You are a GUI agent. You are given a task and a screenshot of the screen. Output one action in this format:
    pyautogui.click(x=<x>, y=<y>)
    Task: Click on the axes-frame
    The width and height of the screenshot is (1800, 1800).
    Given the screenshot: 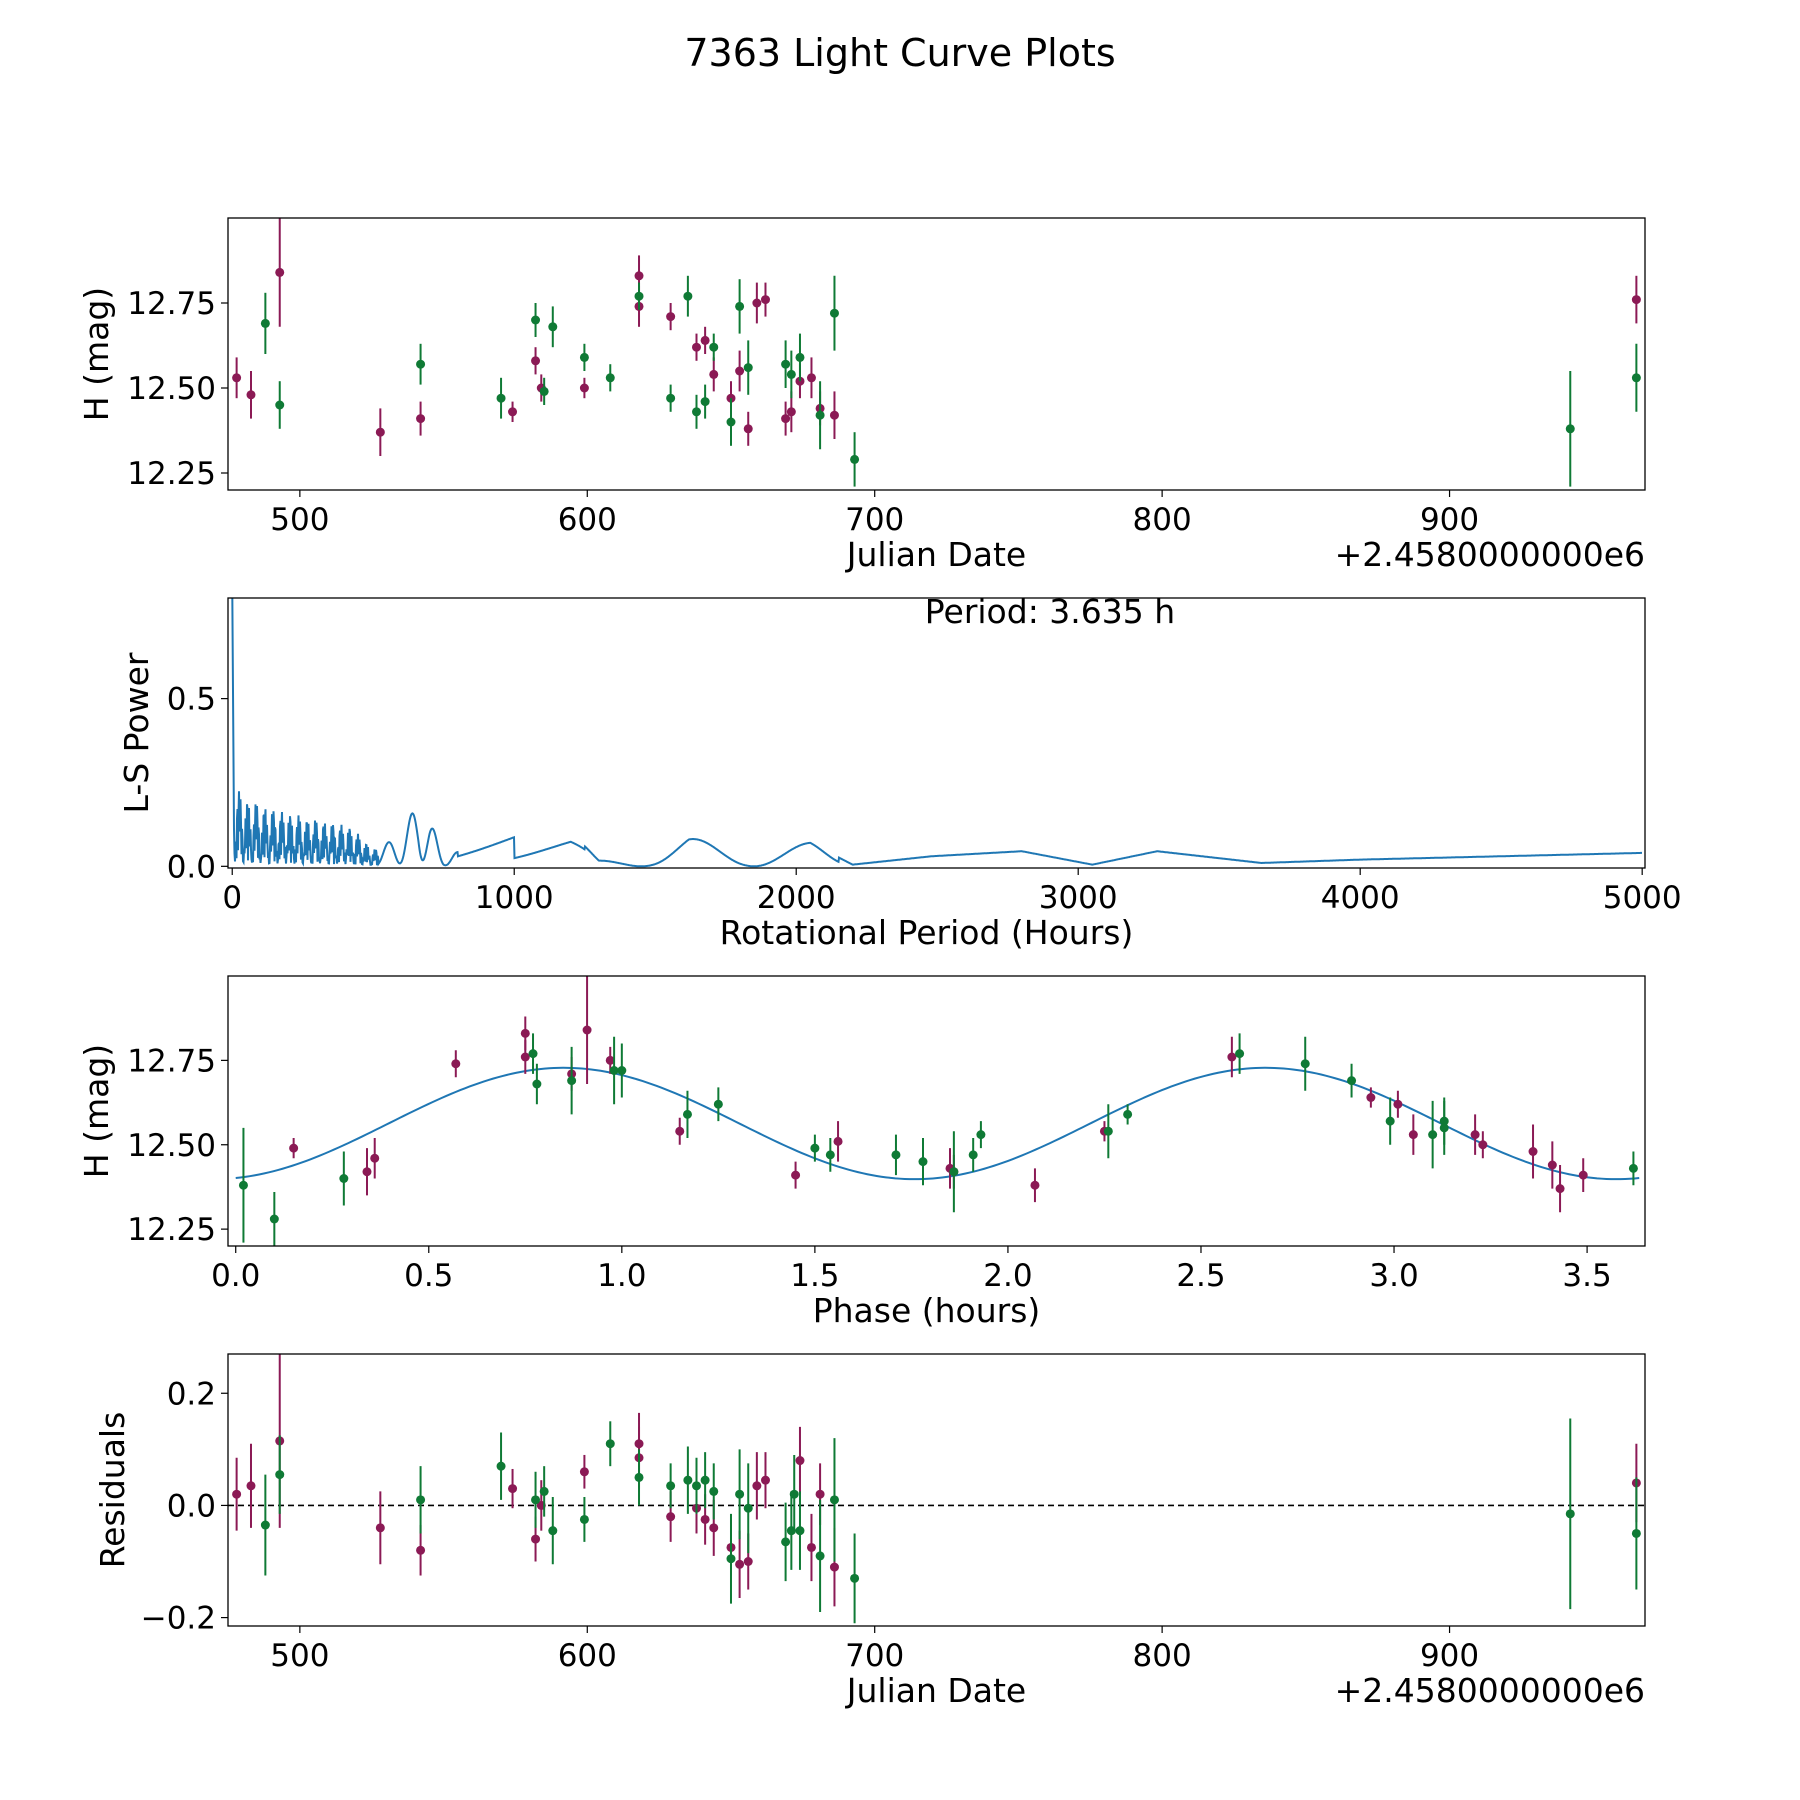 What is the action you would take?
    pyautogui.click(x=936, y=1490)
    